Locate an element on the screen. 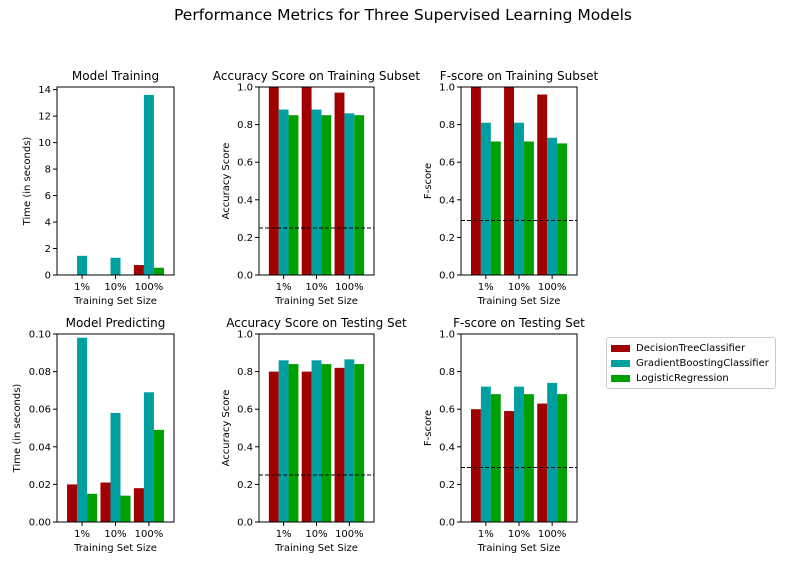 The width and height of the screenshot is (806, 566). y-tick-label: 0.02 is located at coordinates (40, 485).